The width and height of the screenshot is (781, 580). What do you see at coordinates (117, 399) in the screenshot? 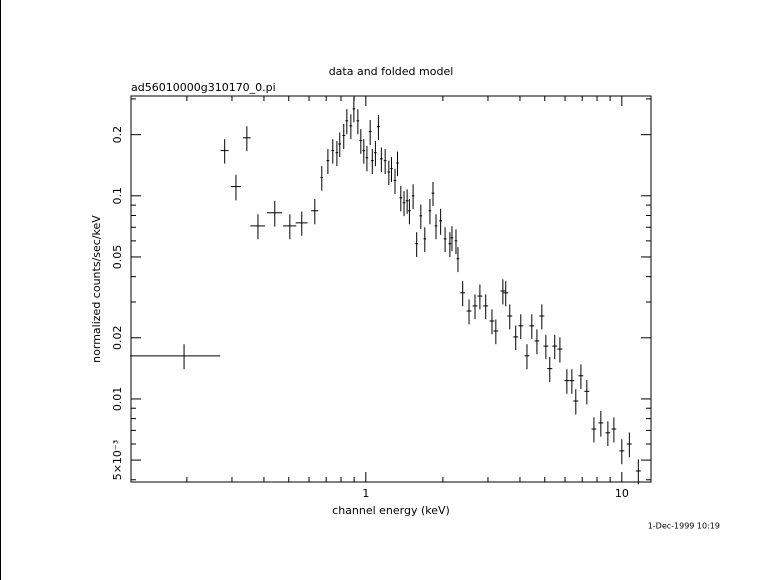
I see `y-tick-label: 0.01` at bounding box center [117, 399].